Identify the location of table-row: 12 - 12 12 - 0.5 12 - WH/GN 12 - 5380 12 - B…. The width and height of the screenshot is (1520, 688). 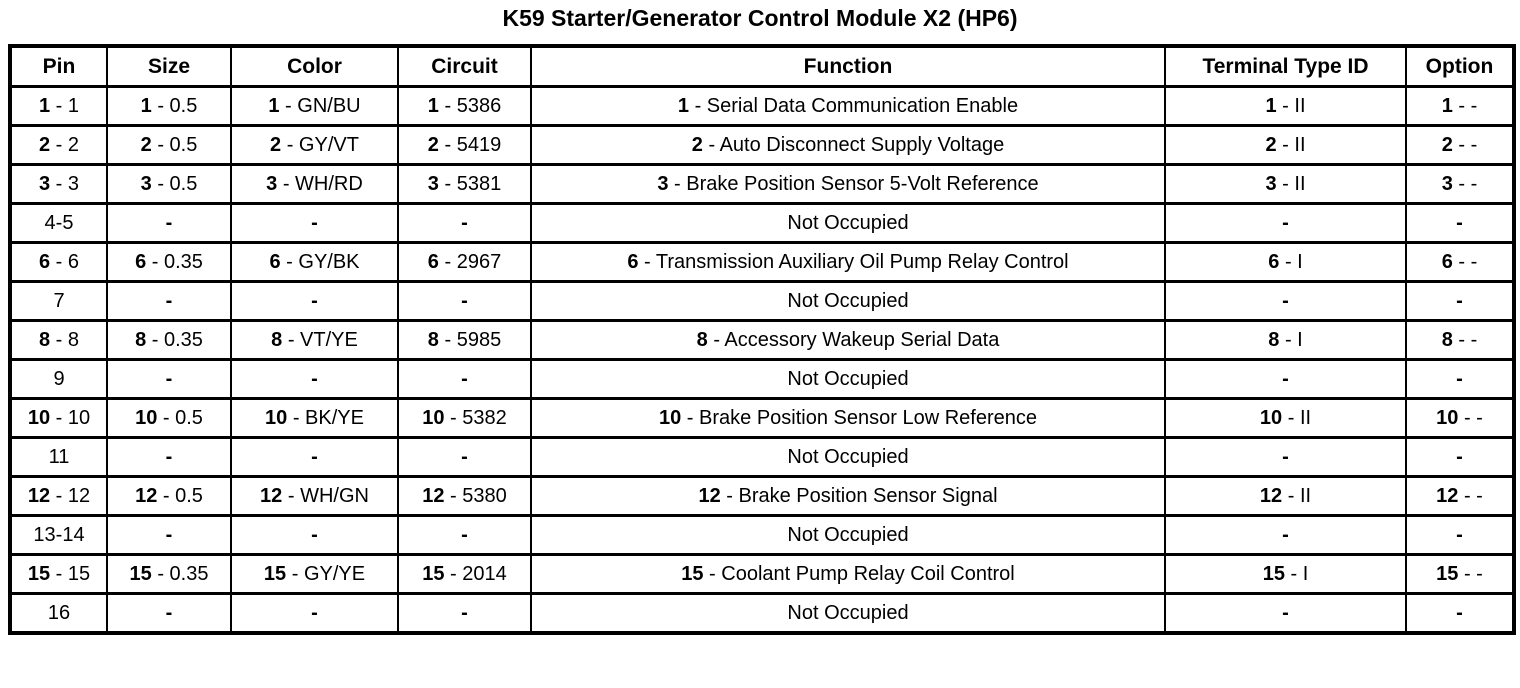
(762, 496).